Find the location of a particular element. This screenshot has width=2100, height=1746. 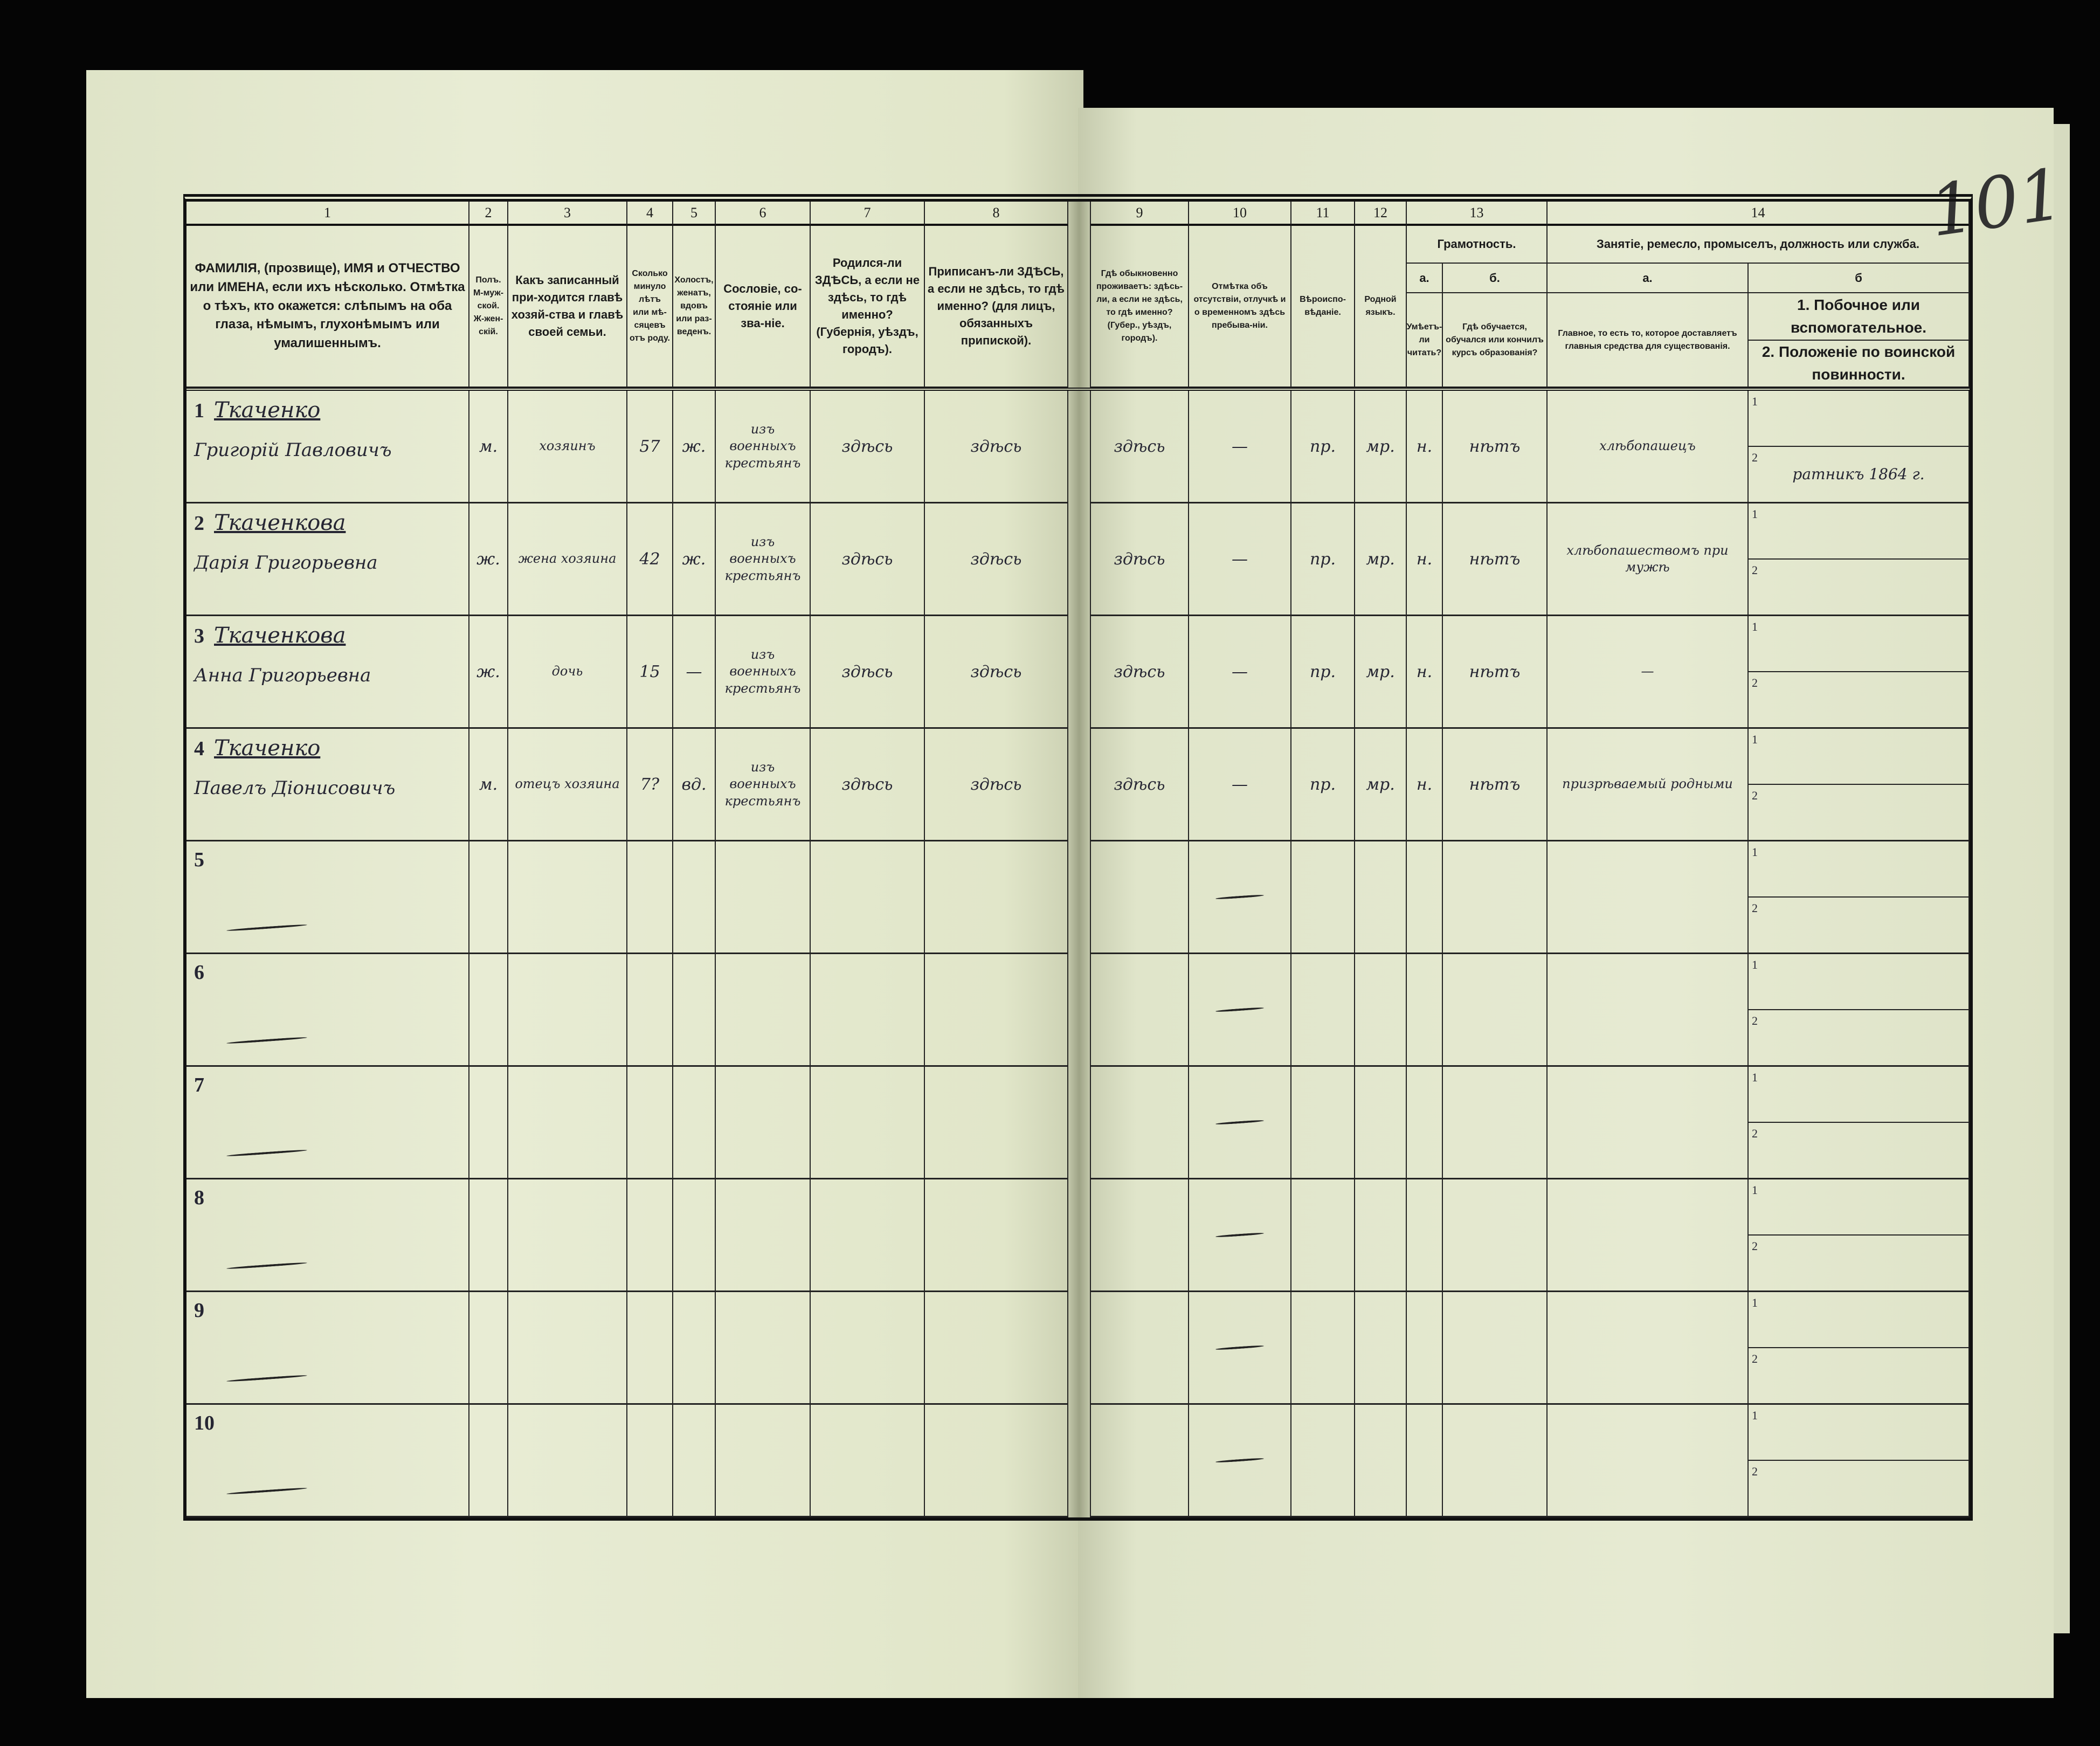

cell-relation is located at coordinates (567, 1010).